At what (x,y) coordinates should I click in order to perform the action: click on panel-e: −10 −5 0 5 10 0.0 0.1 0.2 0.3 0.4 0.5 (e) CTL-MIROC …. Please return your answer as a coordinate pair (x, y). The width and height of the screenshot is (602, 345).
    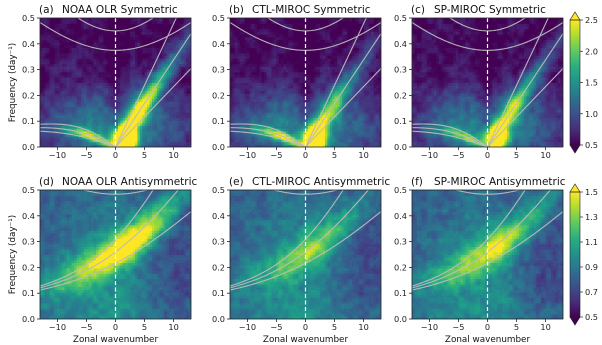
    Looking at the image, I should click on (301, 260).